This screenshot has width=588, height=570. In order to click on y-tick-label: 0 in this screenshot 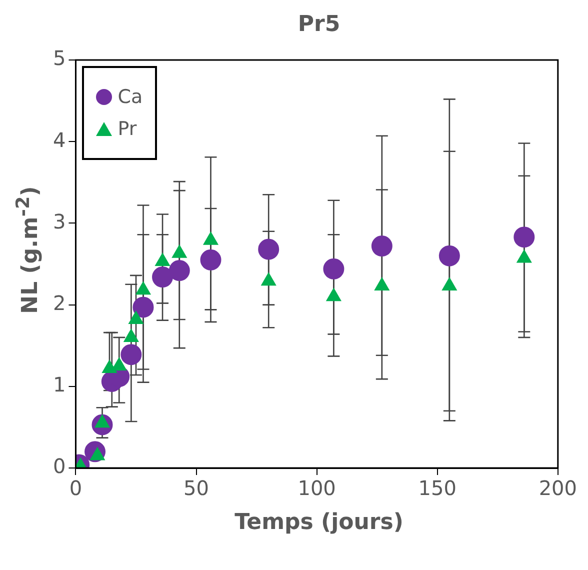, I will do `click(59, 466)`.